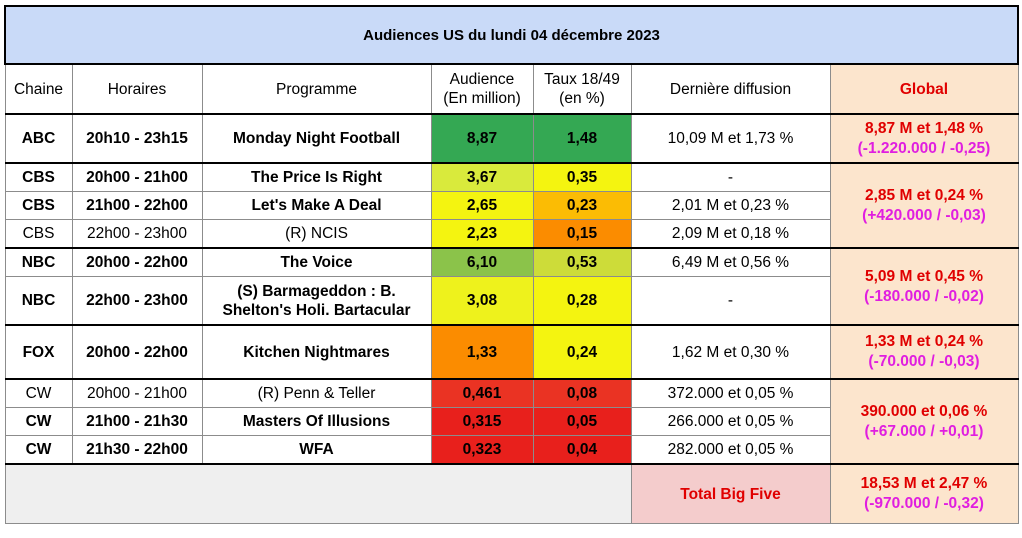 The image size is (1022, 538). Describe the element at coordinates (924, 341) in the screenshot. I see `global-value: 1,33 M et 0,24 %` at that location.